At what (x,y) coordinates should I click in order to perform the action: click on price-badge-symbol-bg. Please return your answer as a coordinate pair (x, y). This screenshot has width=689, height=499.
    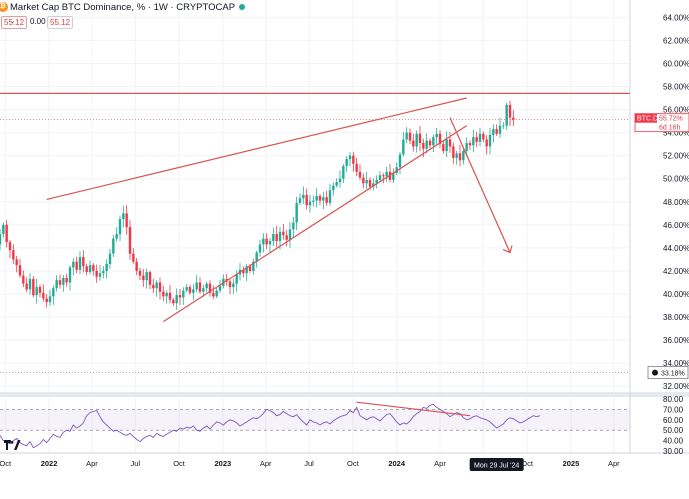
    Looking at the image, I should click on (646, 118).